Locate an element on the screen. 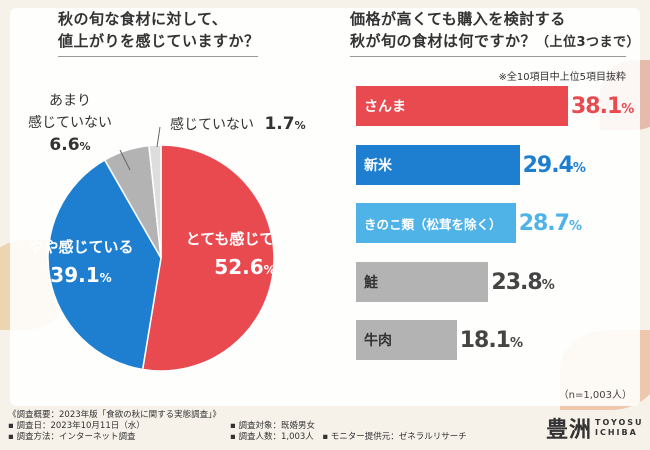  pie-label-very: とても感じている 52.6% is located at coordinates (245, 254).